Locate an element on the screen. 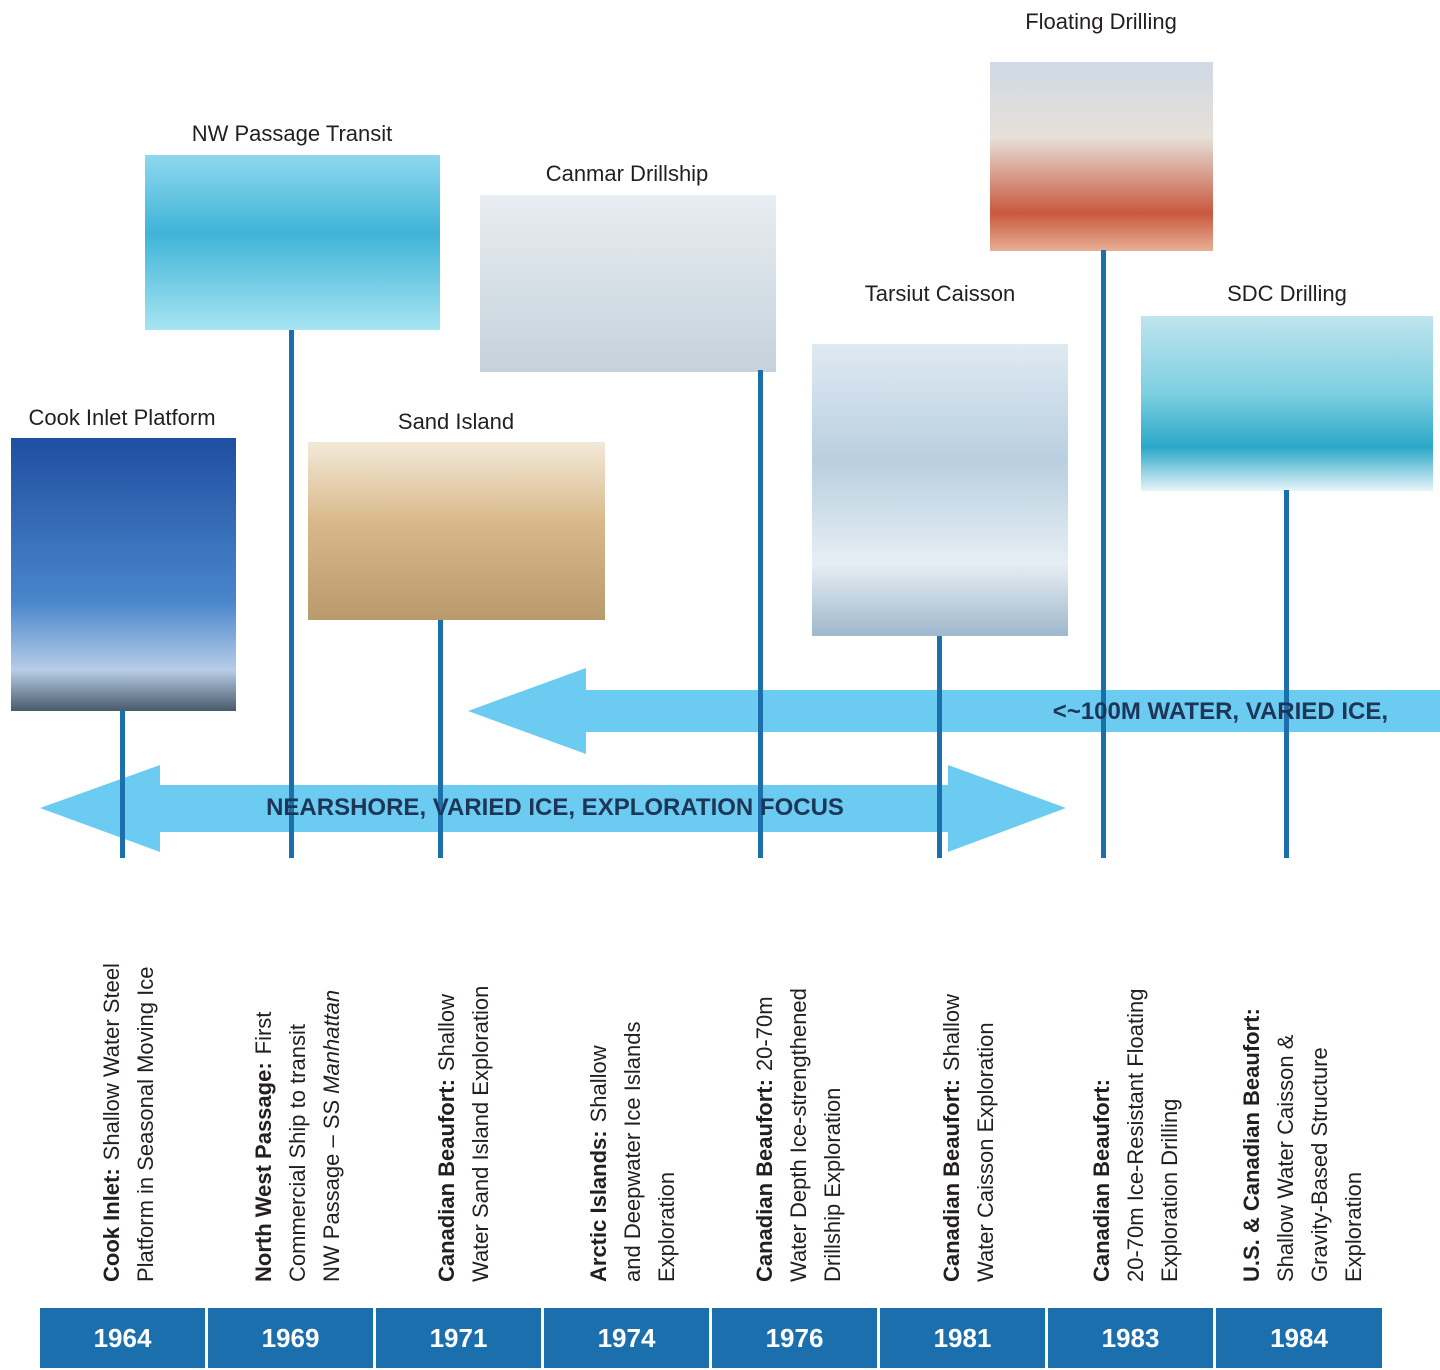 This screenshot has width=1440, height=1370. arrow-label: <~100M WATER, VARIED ICE, is located at coordinates (1220, 711).